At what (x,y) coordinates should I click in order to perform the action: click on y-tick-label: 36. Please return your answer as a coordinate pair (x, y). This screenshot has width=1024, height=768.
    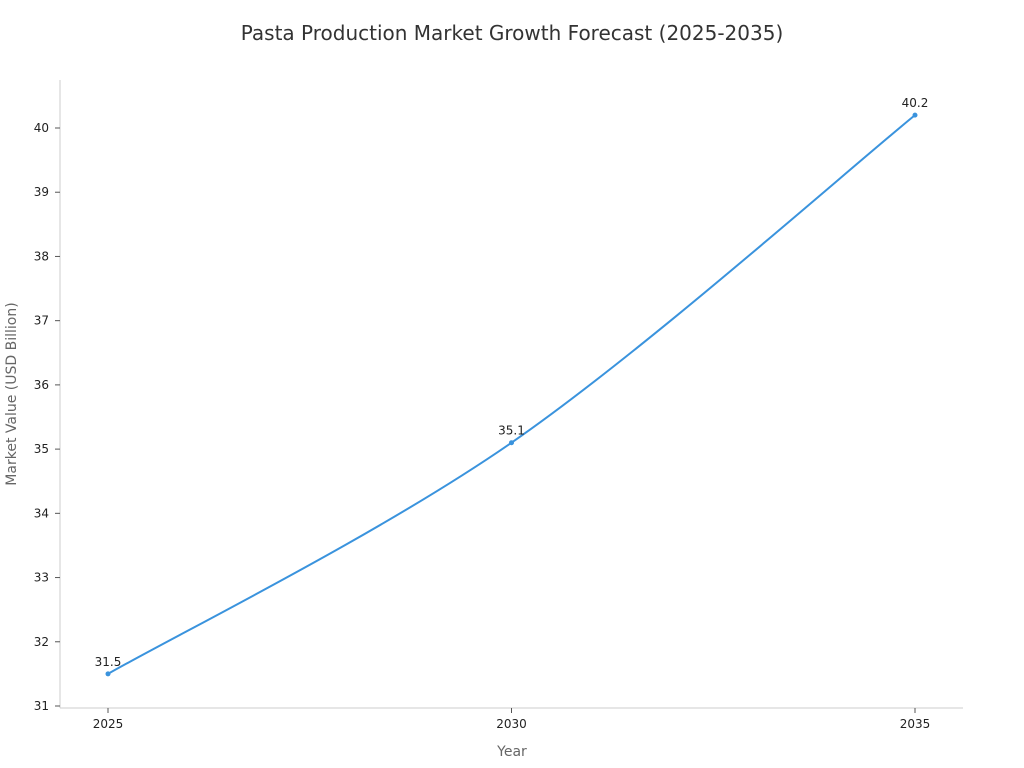
    Looking at the image, I should click on (41, 385).